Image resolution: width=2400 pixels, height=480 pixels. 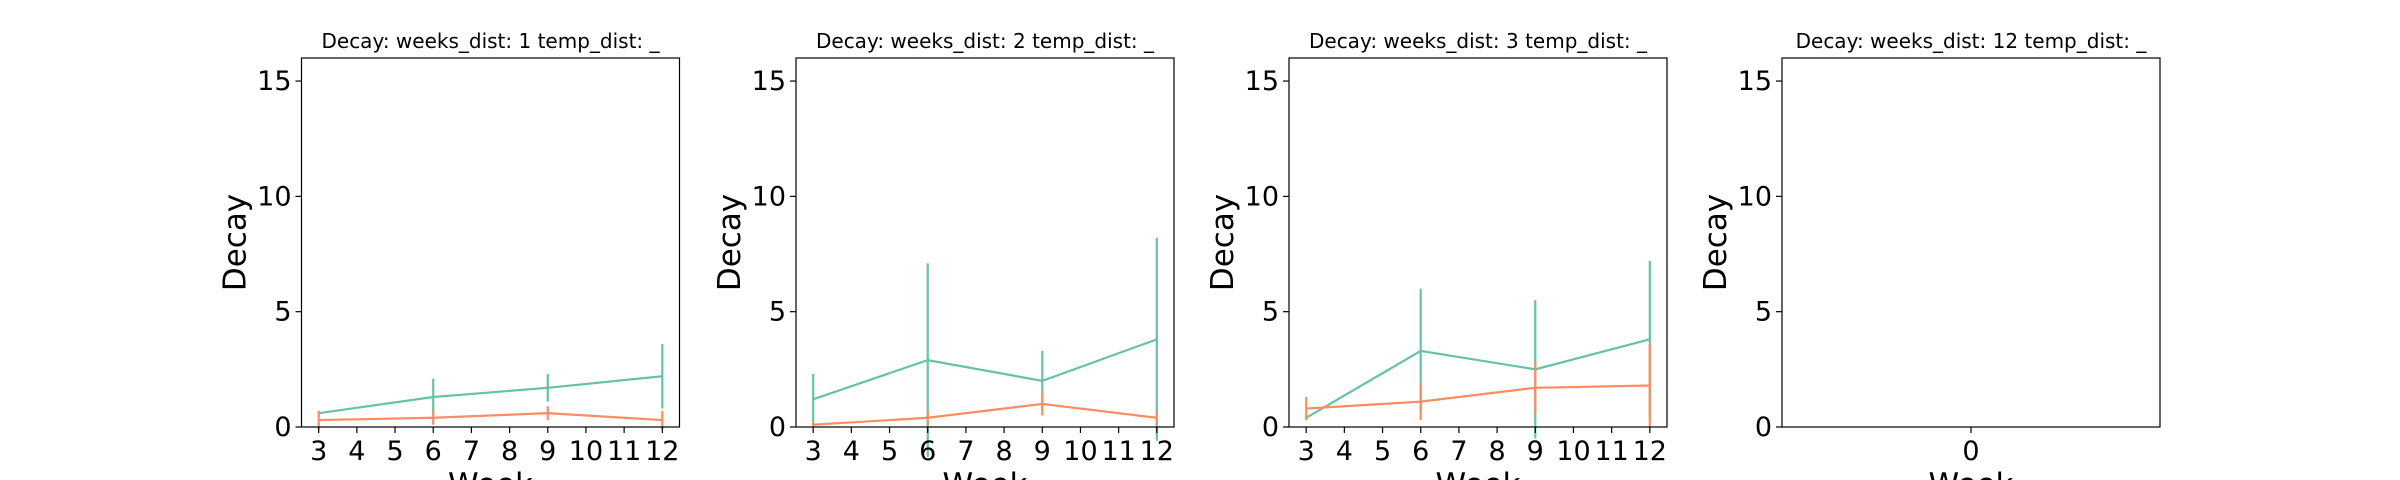 What do you see at coordinates (1972, 41) in the screenshot?
I see `subplot-title: Decay: weeks_dist: 12 temp_dist: _` at bounding box center [1972, 41].